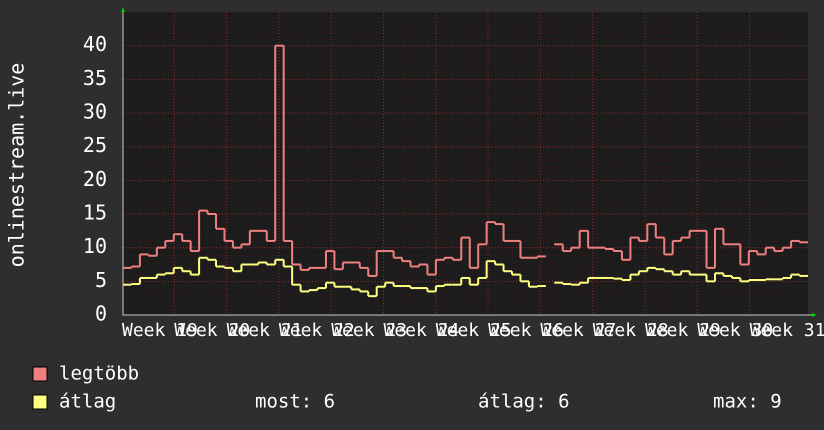 The image size is (824, 430). What do you see at coordinates (160, 330) in the screenshot?
I see `x-tick-label: Week 19` at bounding box center [160, 330].